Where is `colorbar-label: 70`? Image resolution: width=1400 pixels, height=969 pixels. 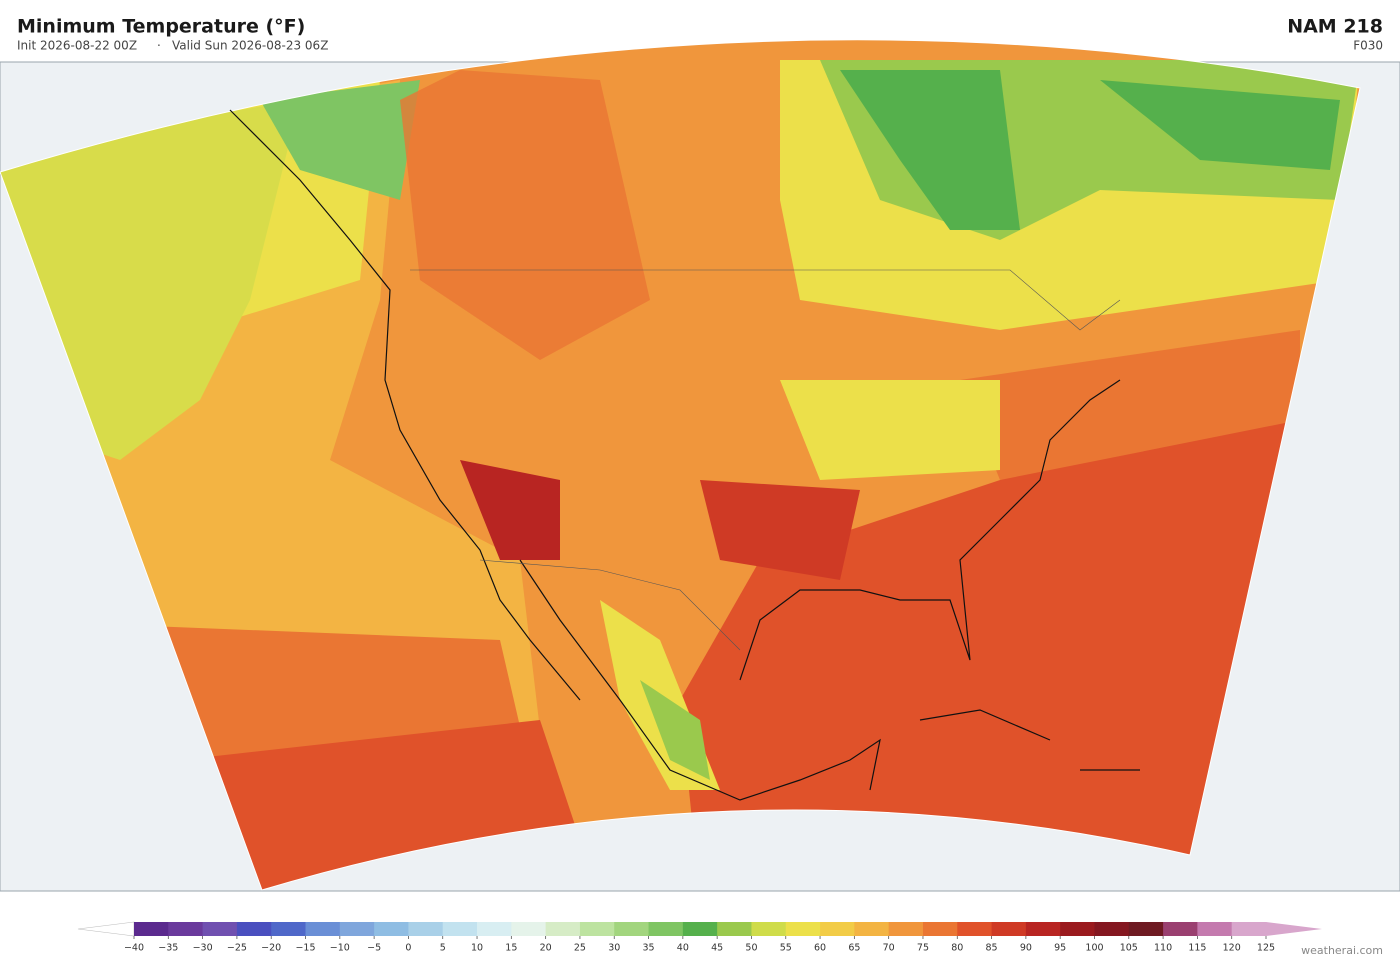 colorbar-label: 70 is located at coordinates (889, 948).